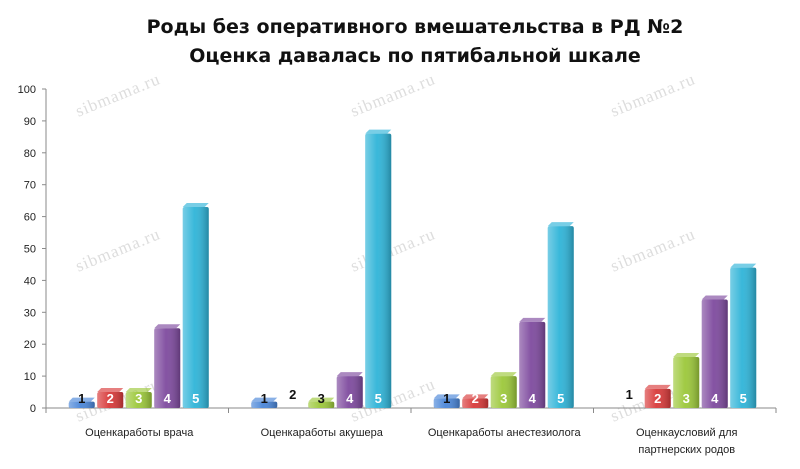 This screenshot has height=469, width=800. Describe the element at coordinates (532, 319) in the screenshot. I see `bar-top-s4-c3` at that location.